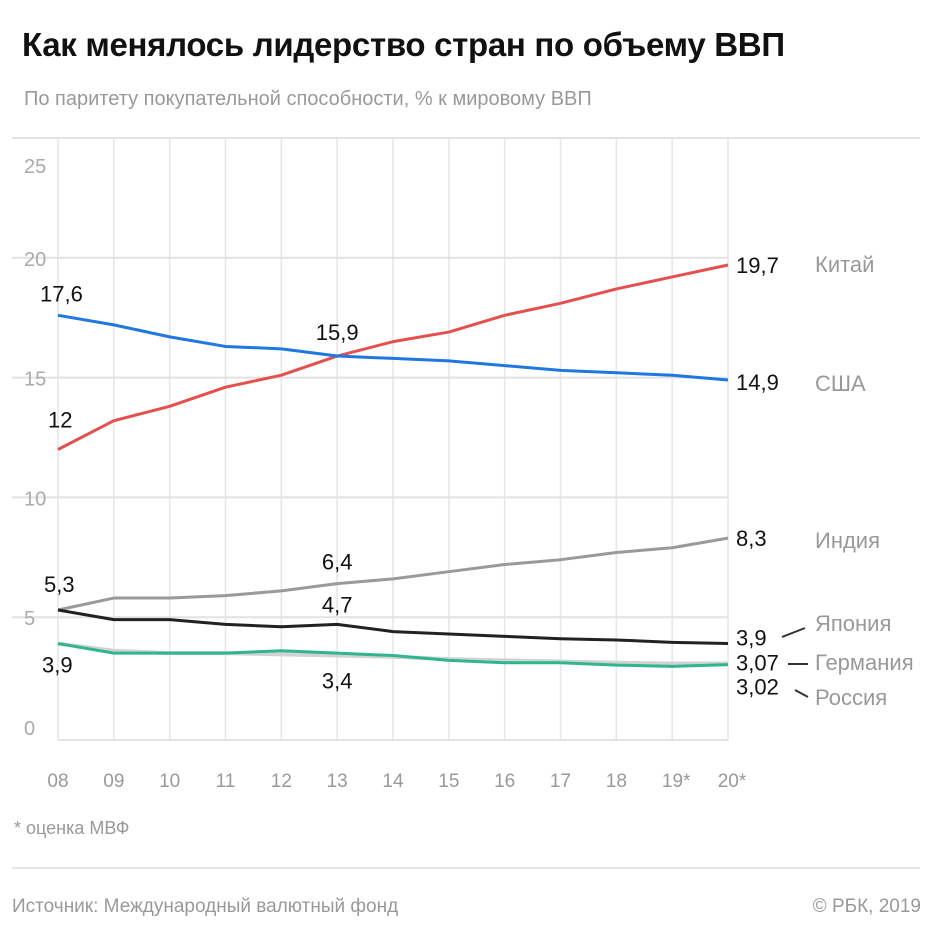 The height and width of the screenshot is (945, 945). I want to click on x-tick-label: 17, so click(560, 781).